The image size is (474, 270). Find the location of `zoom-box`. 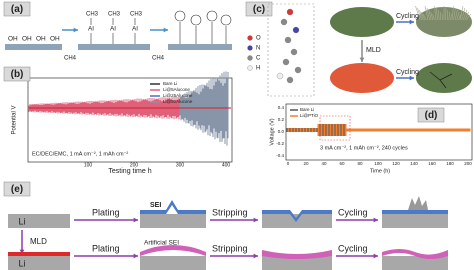

zoom-box is located at coordinates (291, 50).